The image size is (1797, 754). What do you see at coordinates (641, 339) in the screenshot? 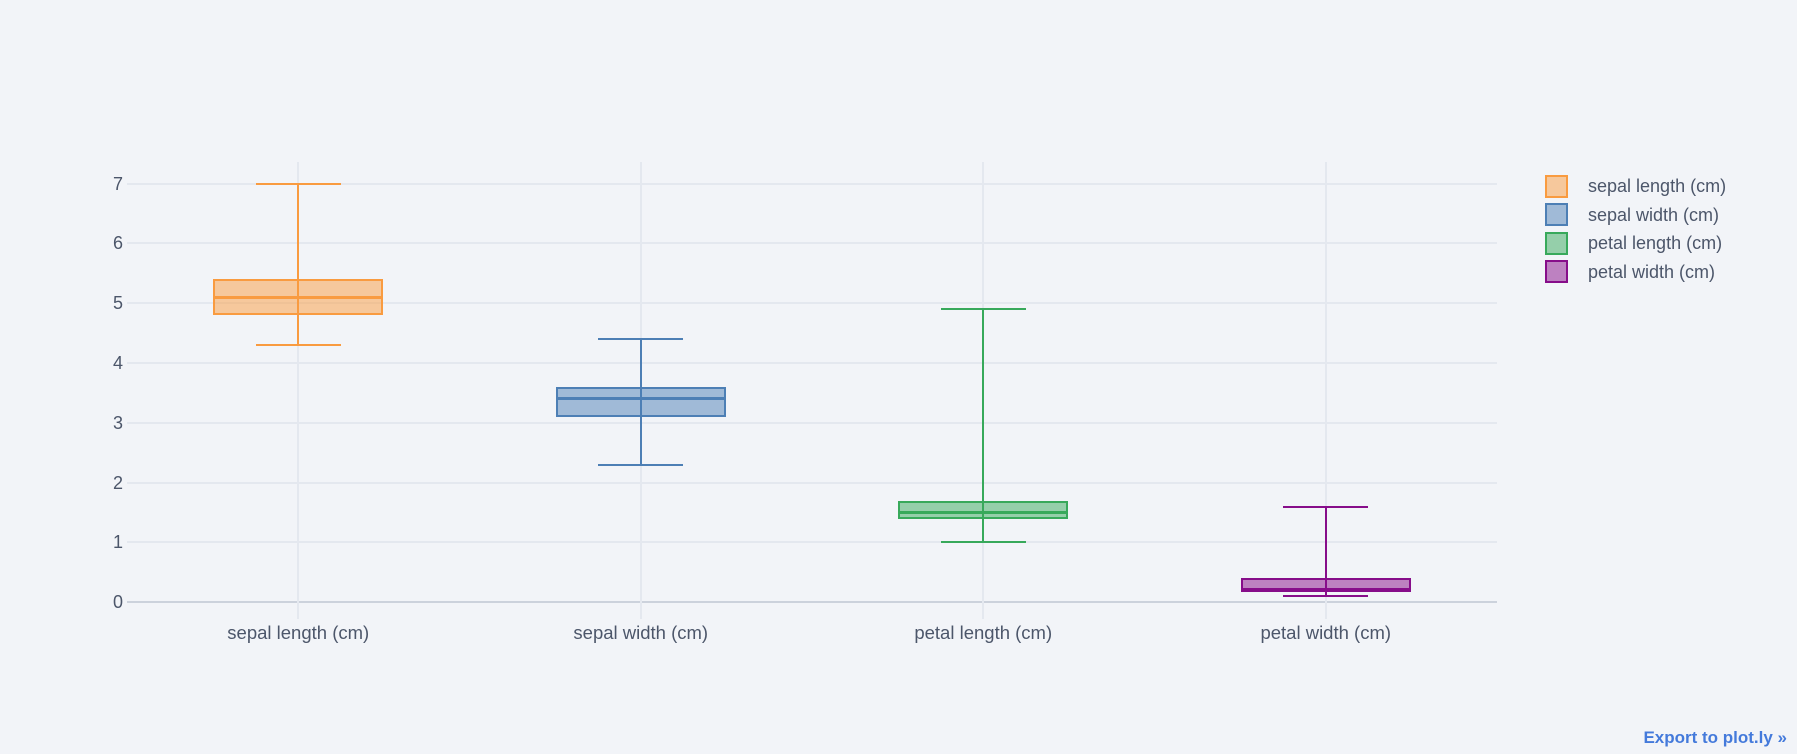
I see `upper-whisker-cap-sepal-width-cm` at bounding box center [641, 339].